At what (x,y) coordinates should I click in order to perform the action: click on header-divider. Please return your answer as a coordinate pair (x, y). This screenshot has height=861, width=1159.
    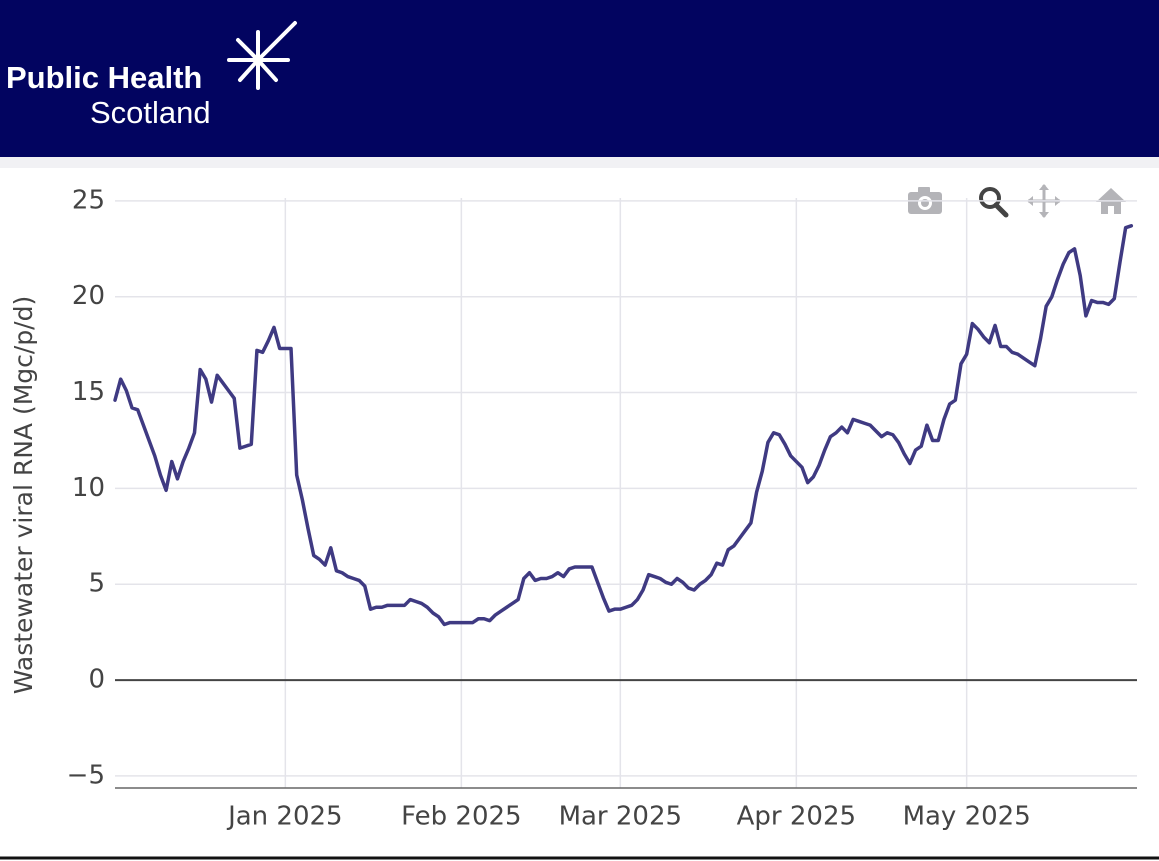
    Looking at the image, I should click on (579, 162).